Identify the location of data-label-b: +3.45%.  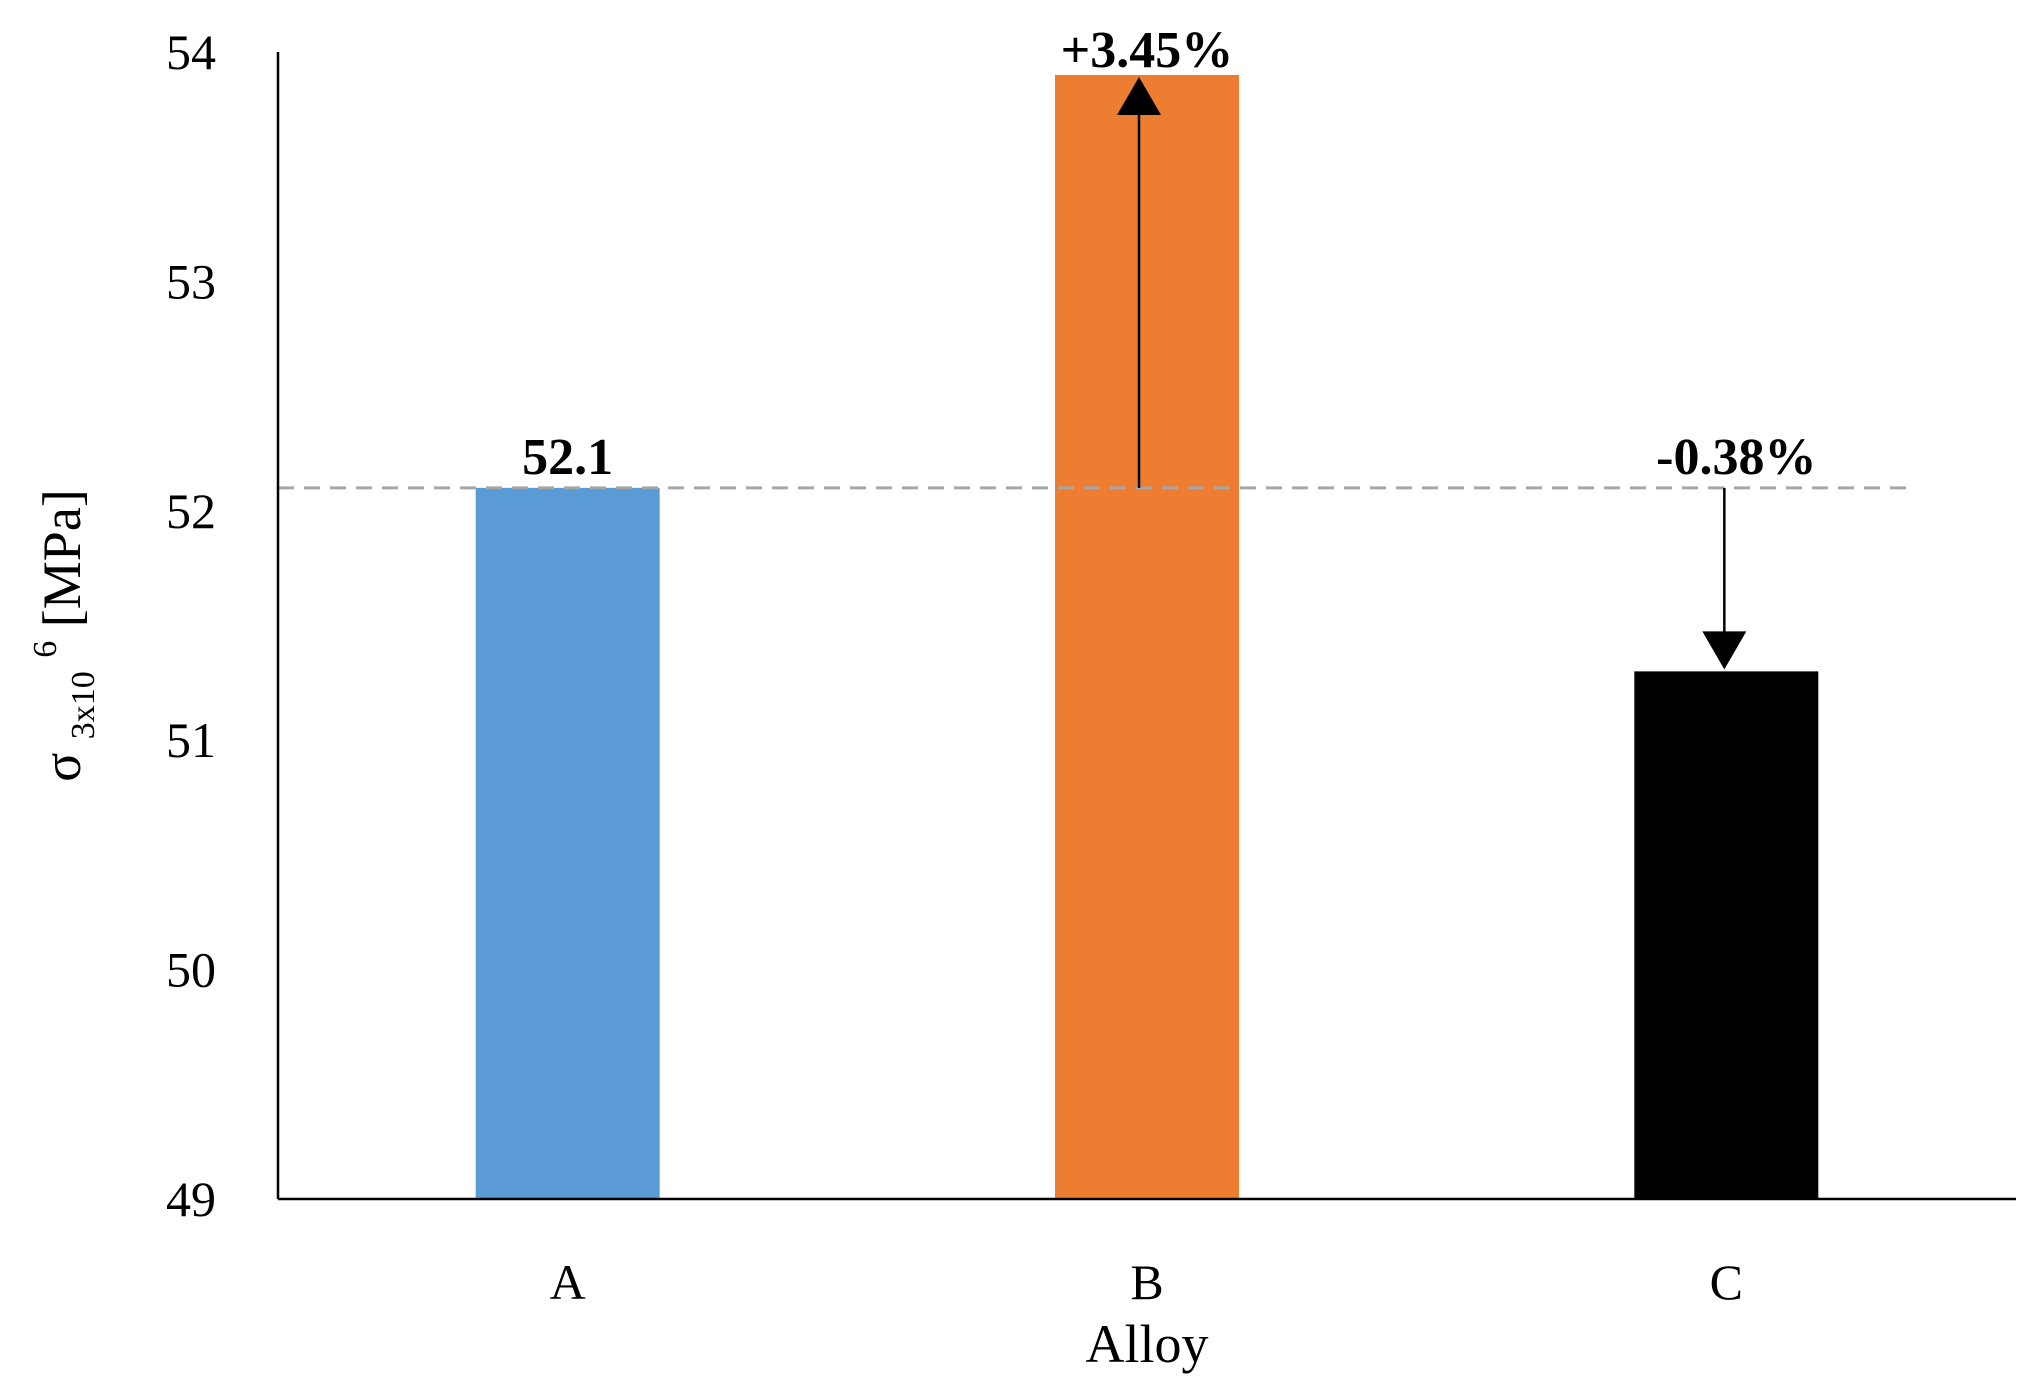
(1147, 50).